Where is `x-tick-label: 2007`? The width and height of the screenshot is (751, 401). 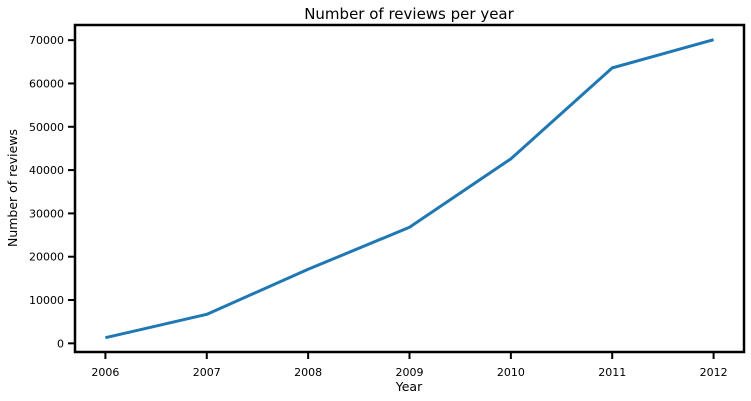
x-tick-label: 2007 is located at coordinates (207, 372).